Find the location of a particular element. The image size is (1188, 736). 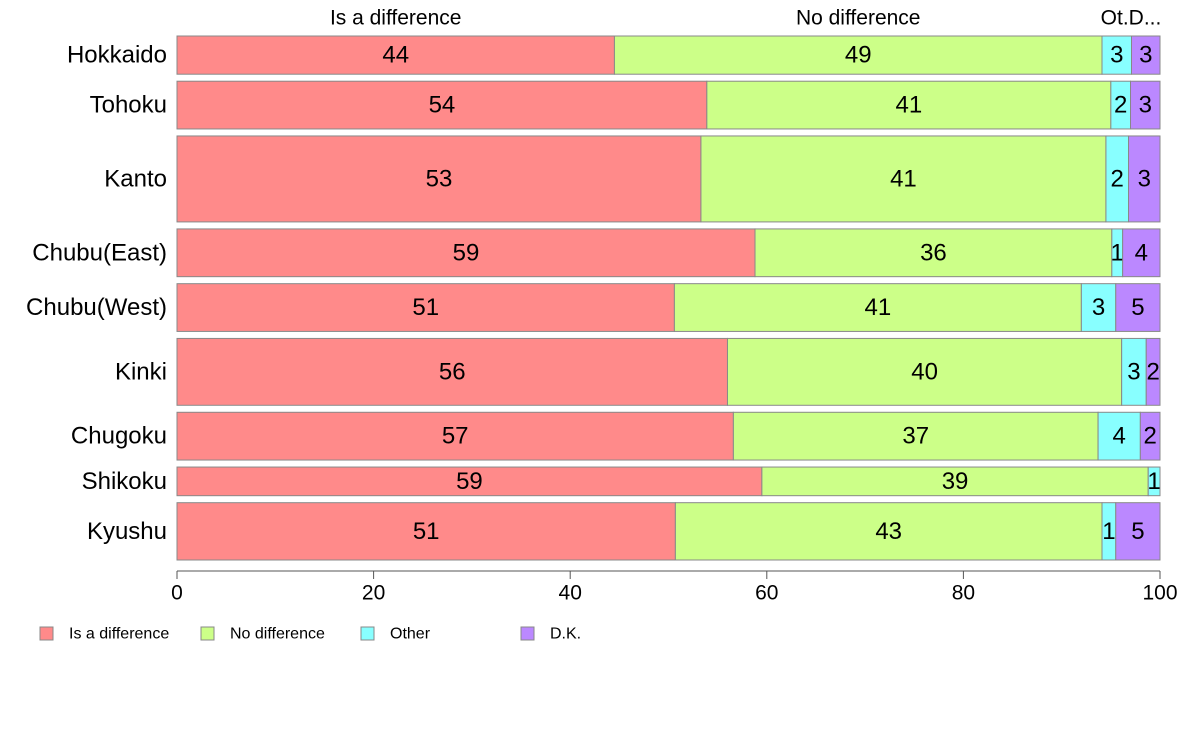

legend-label: Other is located at coordinates (410, 634).